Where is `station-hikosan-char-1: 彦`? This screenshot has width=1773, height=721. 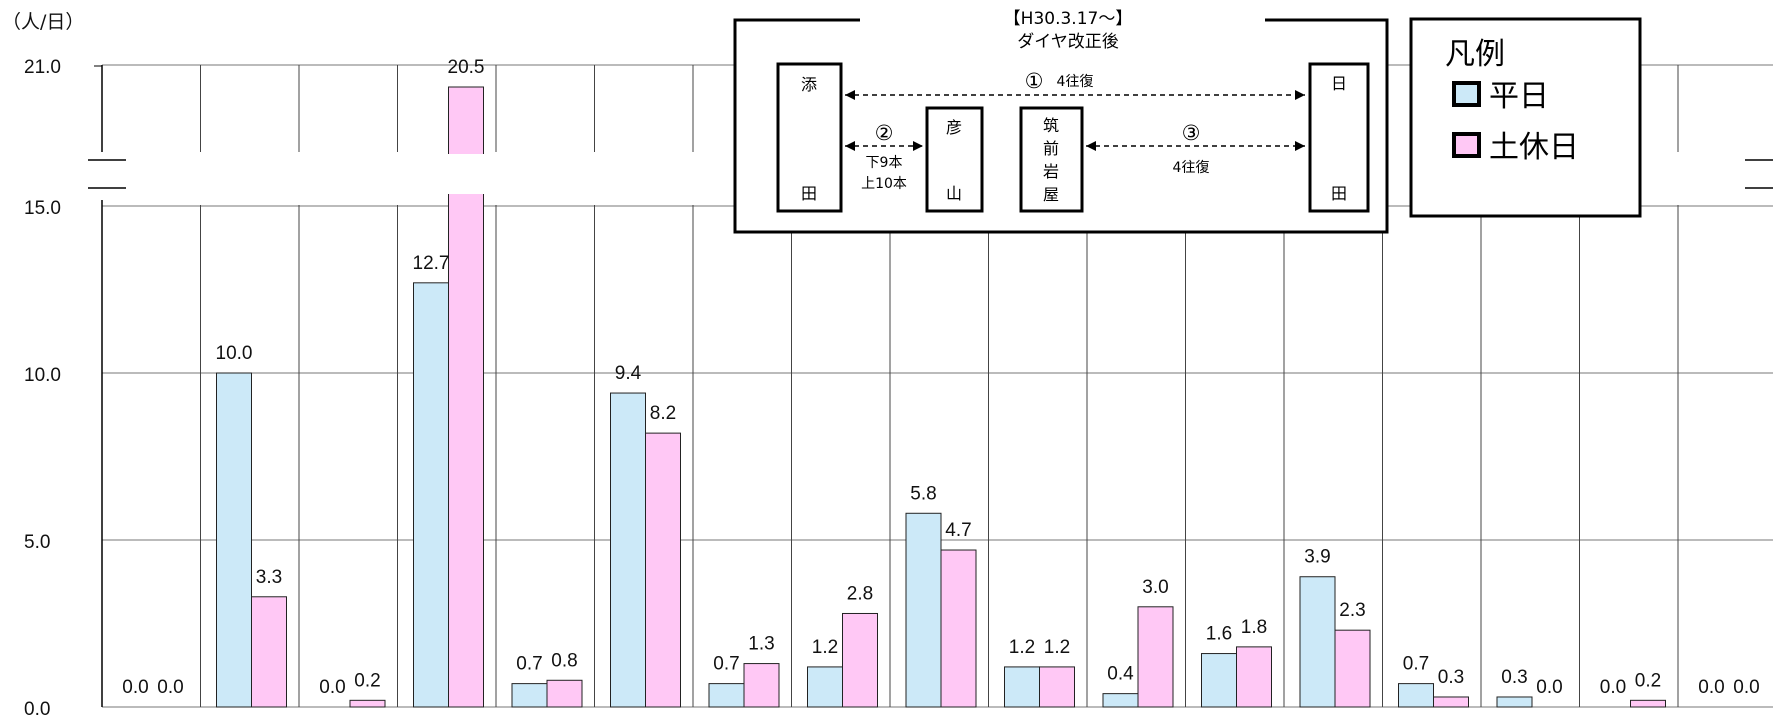
station-hikosan-char-1: 彦 is located at coordinates (954, 127).